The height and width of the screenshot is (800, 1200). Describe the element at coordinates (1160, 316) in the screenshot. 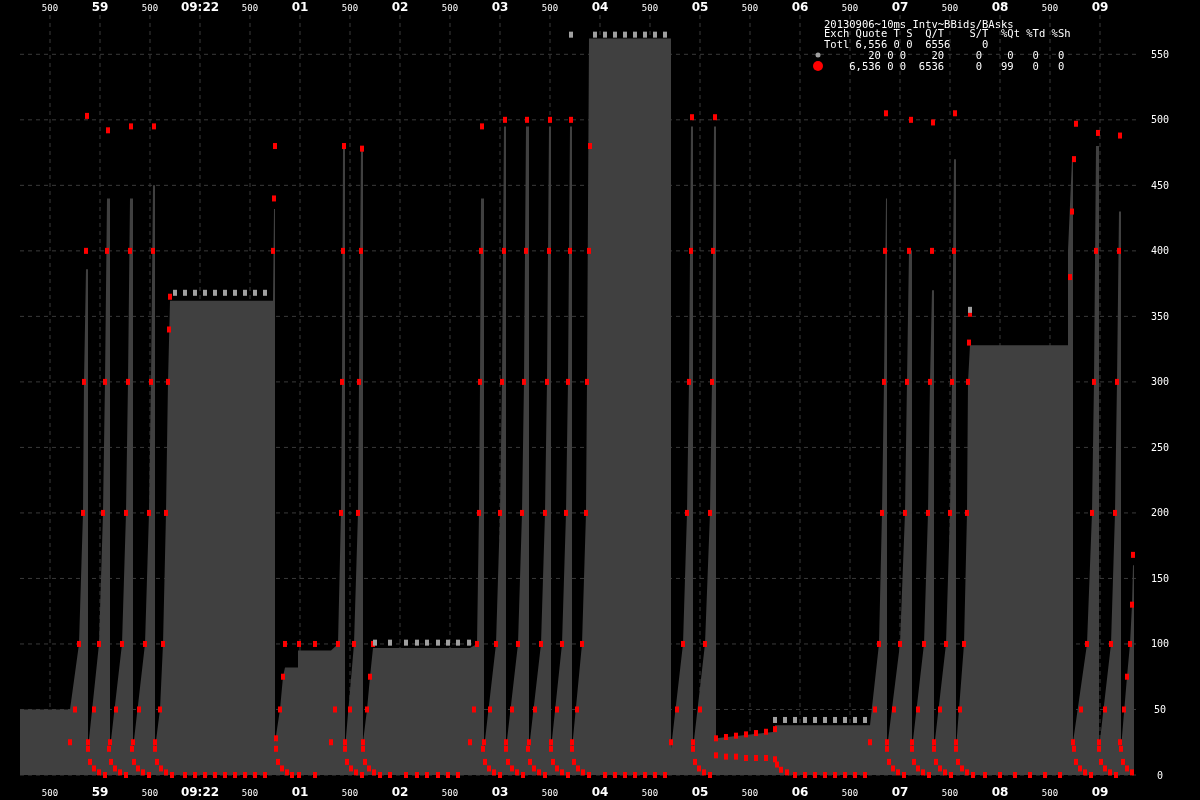

I see `y-tick-label: 350` at that location.